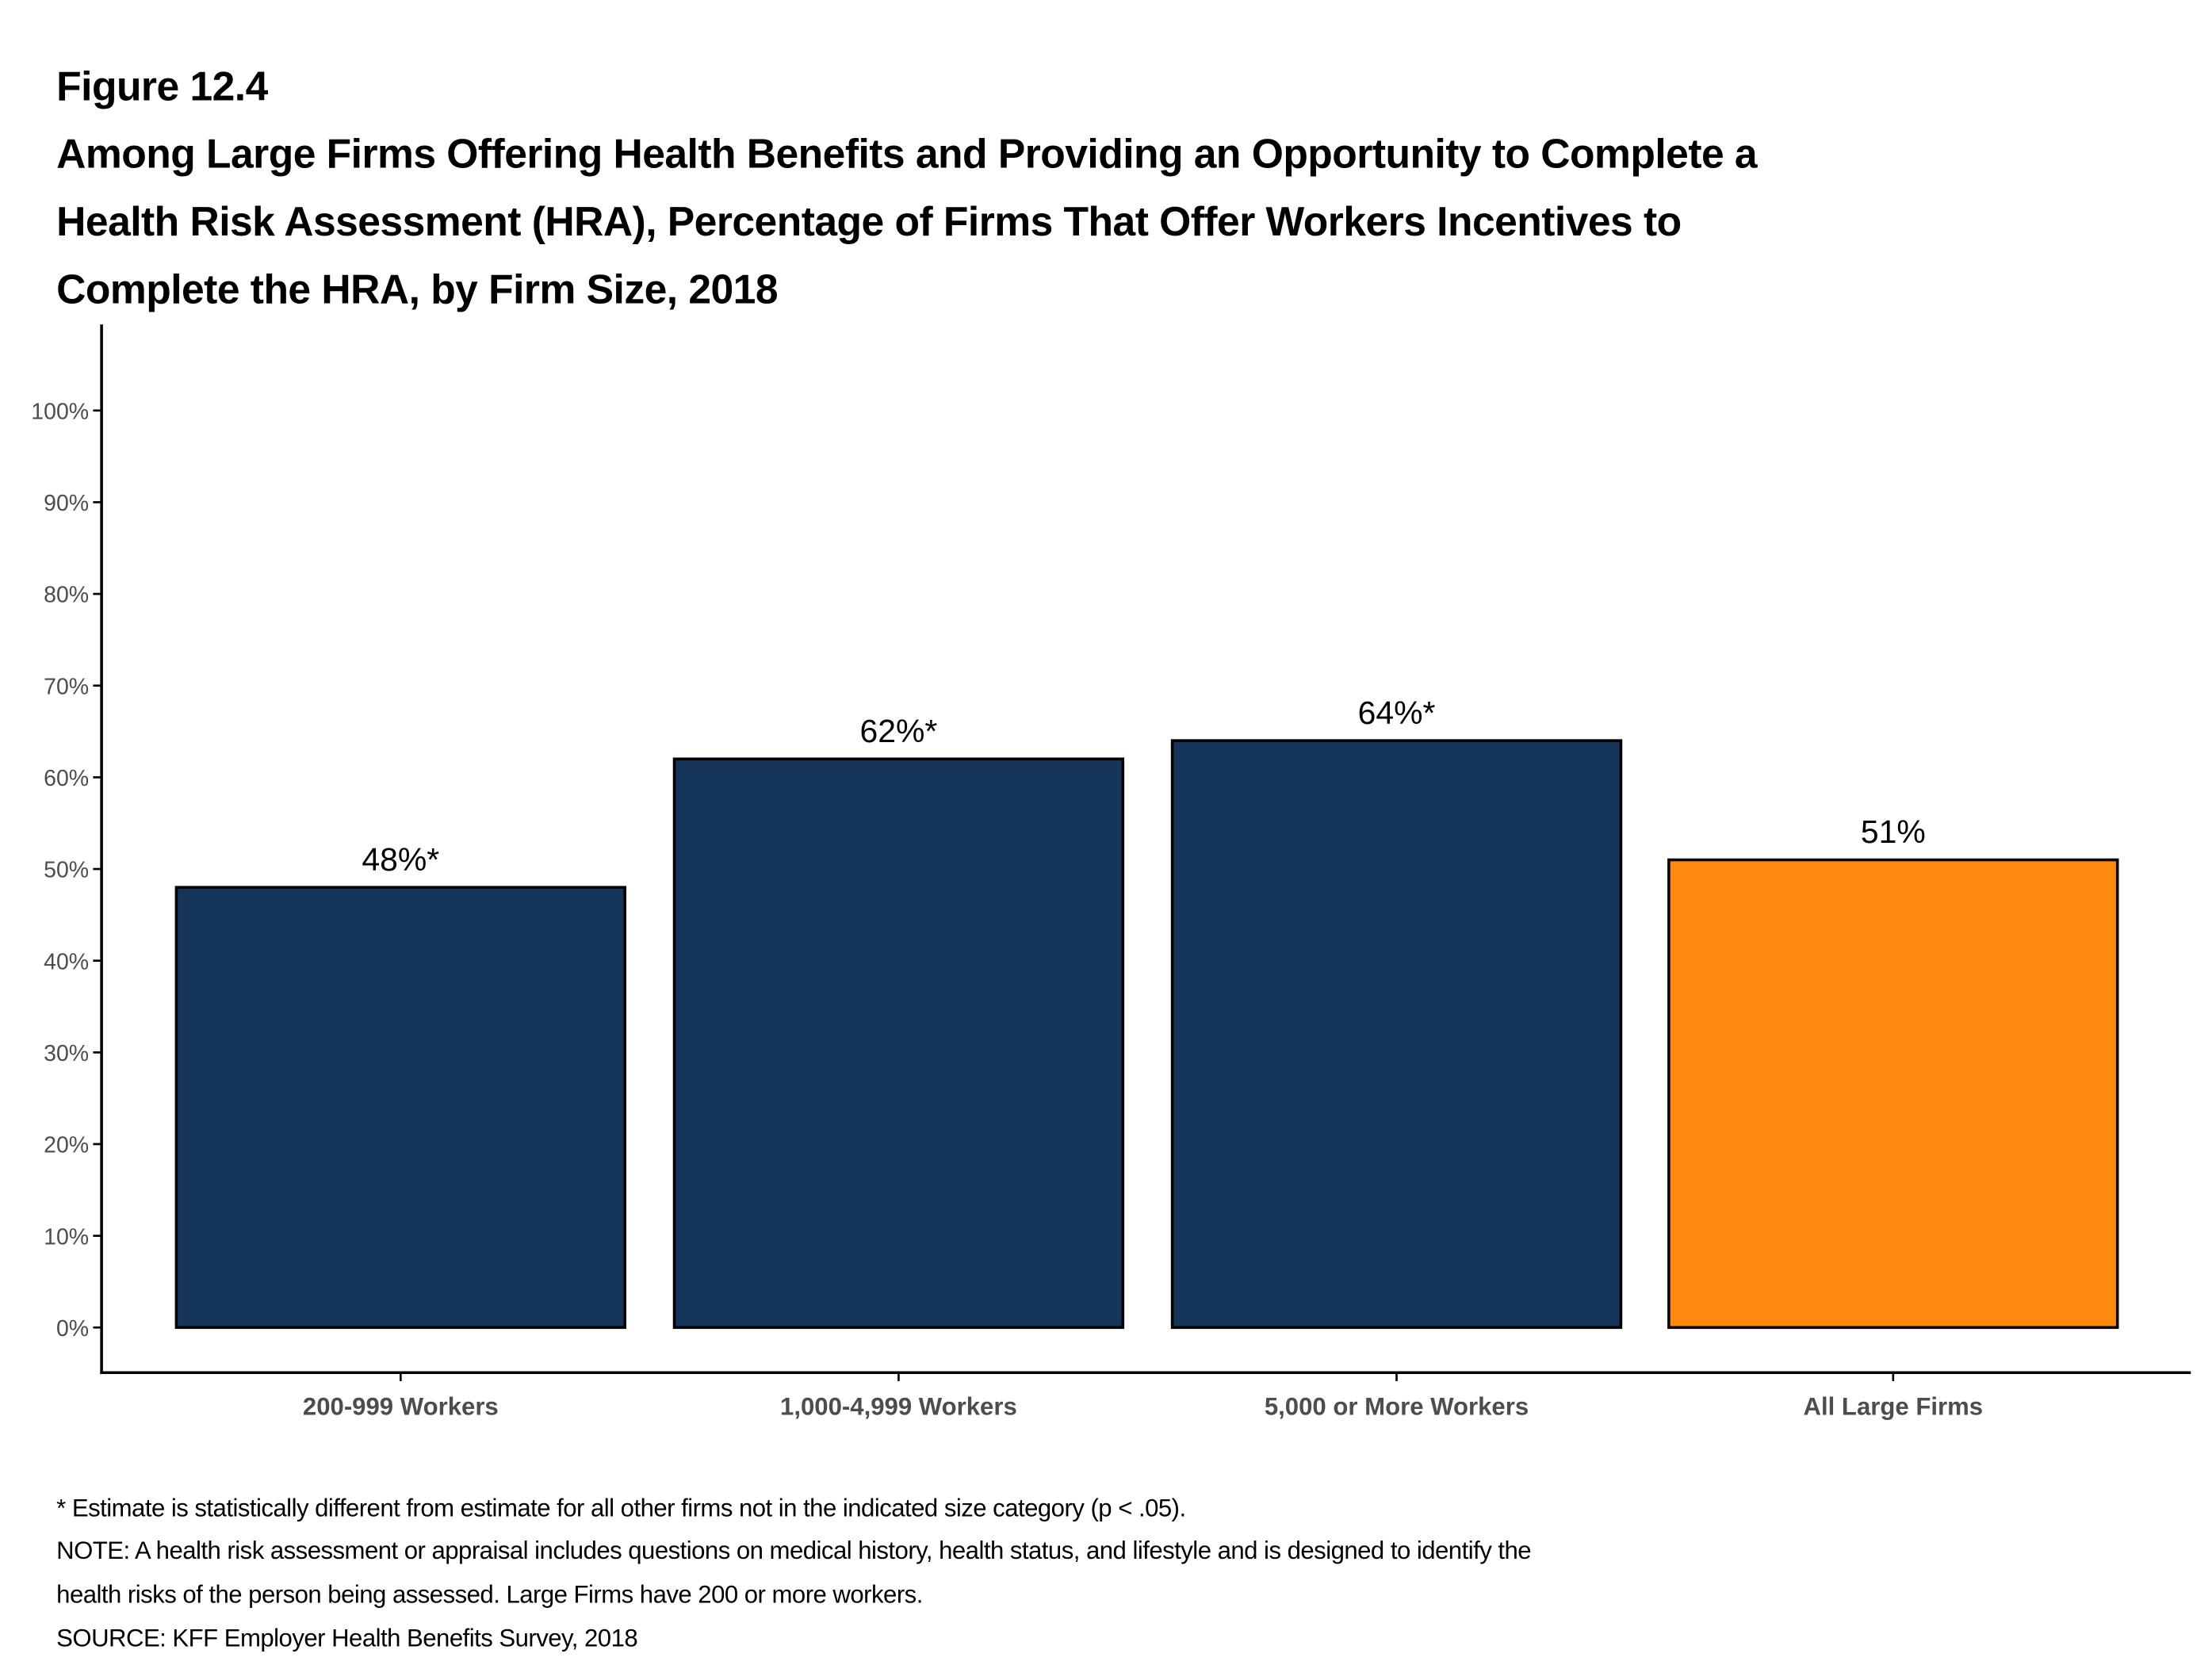 The image size is (2212, 1665). Describe the element at coordinates (162, 87) in the screenshot. I see `figure-label: Figure 12.4` at that location.